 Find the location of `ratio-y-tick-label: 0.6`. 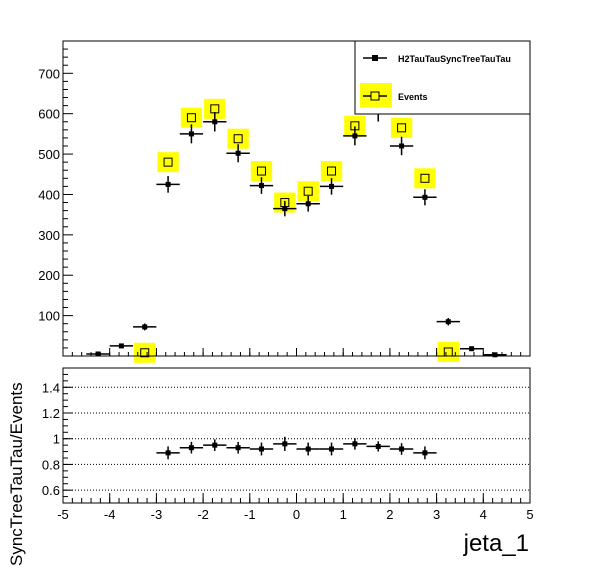

ratio-y-tick-label: 0.6 is located at coordinates (51, 490).